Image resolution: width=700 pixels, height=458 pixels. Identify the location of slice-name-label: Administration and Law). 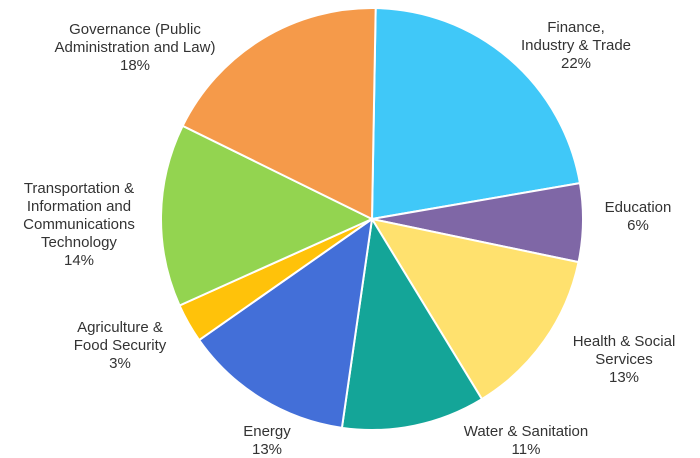
(135, 47).